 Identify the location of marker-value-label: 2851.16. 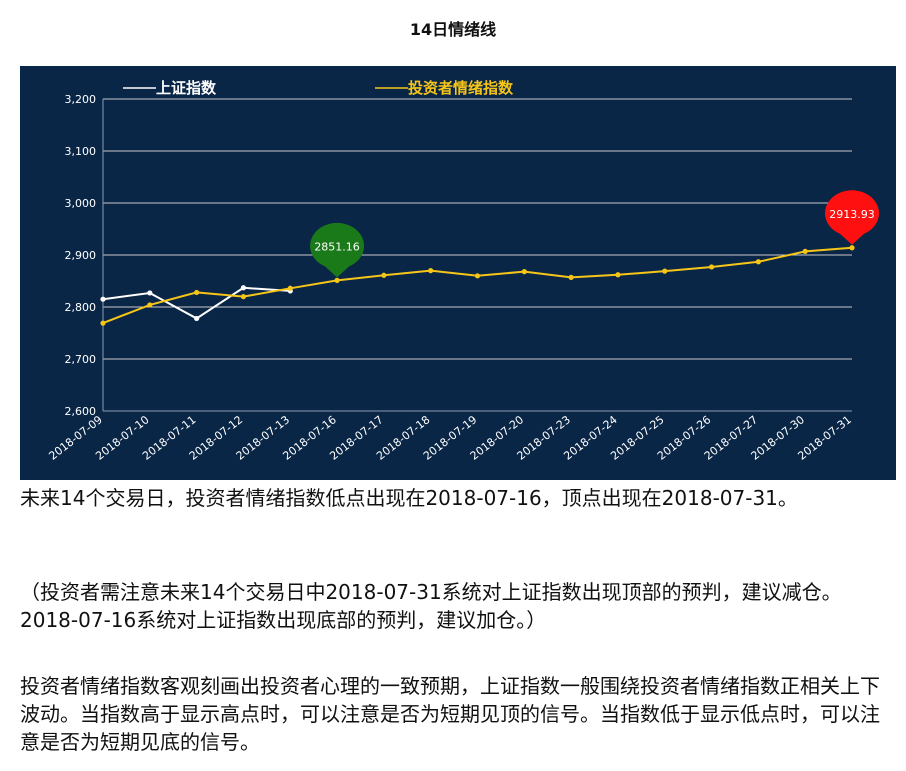
(337, 246).